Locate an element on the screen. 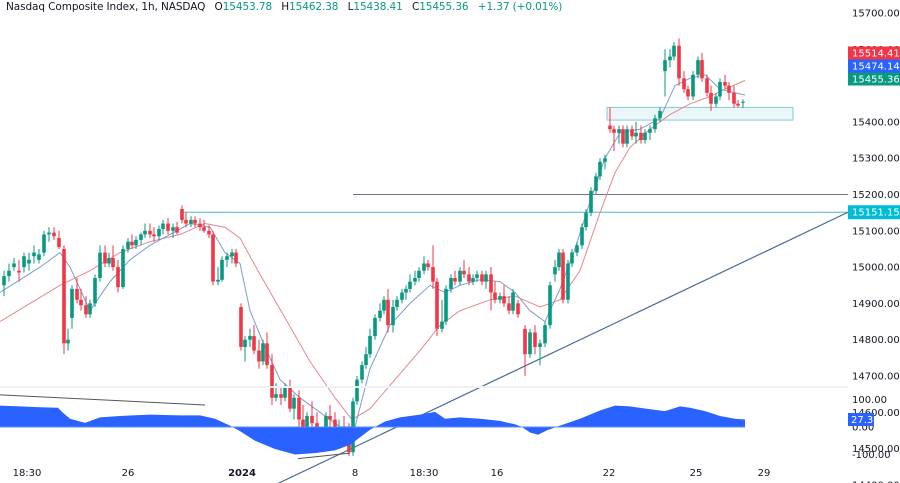  oscillator-pane is located at coordinates (372, 427).